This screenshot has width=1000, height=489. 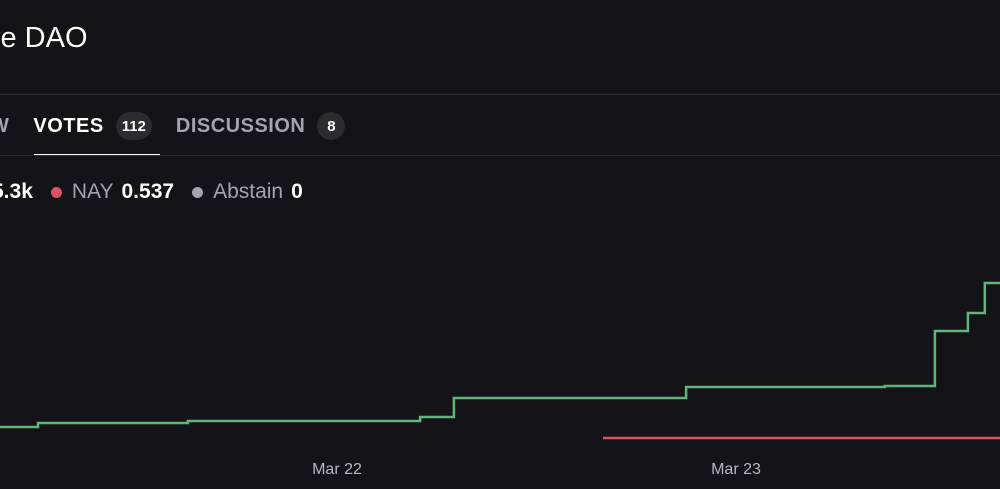 What do you see at coordinates (92, 191) in the screenshot?
I see `nay-label: NAY` at bounding box center [92, 191].